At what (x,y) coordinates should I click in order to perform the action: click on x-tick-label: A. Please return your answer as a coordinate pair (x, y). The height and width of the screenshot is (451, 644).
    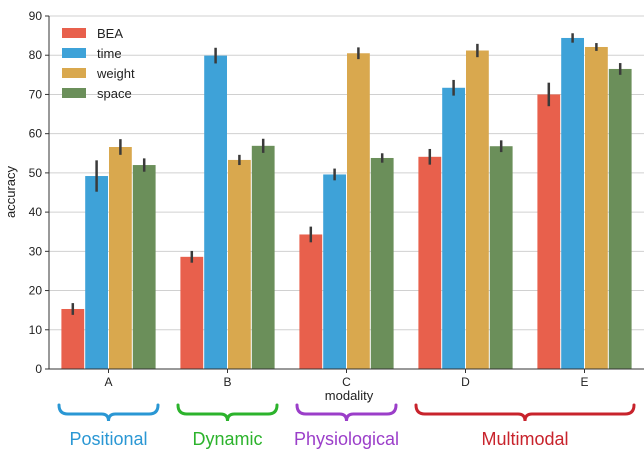
    Looking at the image, I should click on (108, 382).